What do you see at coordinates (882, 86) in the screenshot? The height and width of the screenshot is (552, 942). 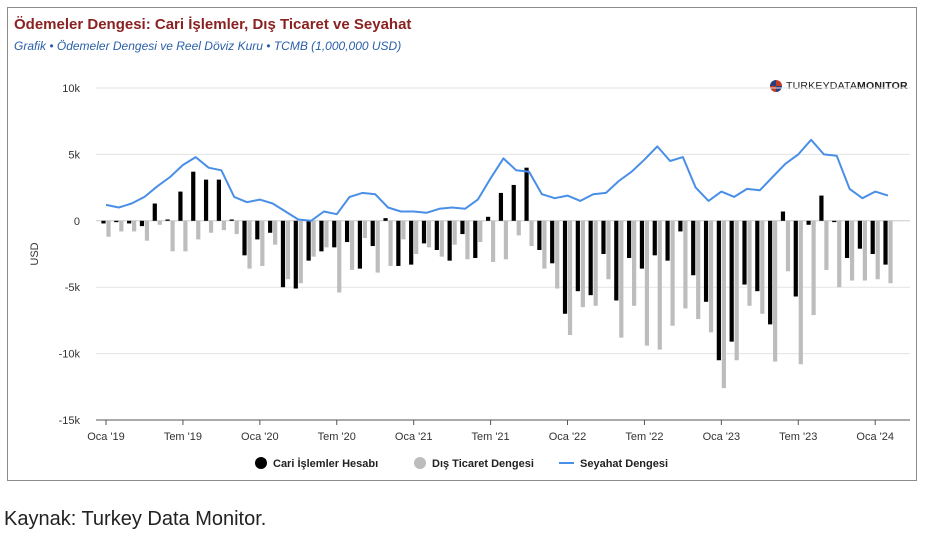 I see `logo-text-bold: MONITOR` at bounding box center [882, 86].